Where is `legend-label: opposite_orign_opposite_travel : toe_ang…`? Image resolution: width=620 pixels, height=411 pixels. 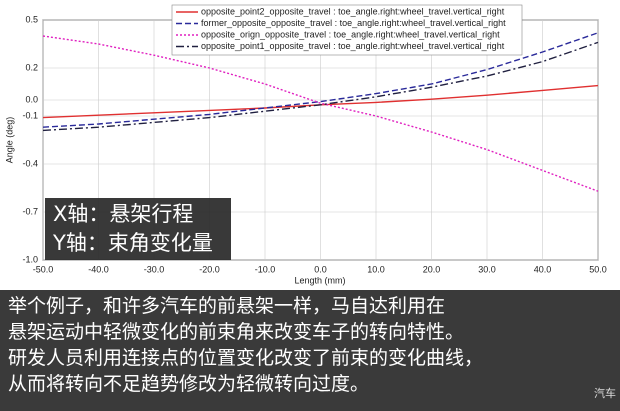 legend-label: opposite_orign_opposite_travel : toe_ang… is located at coordinates (350, 34).